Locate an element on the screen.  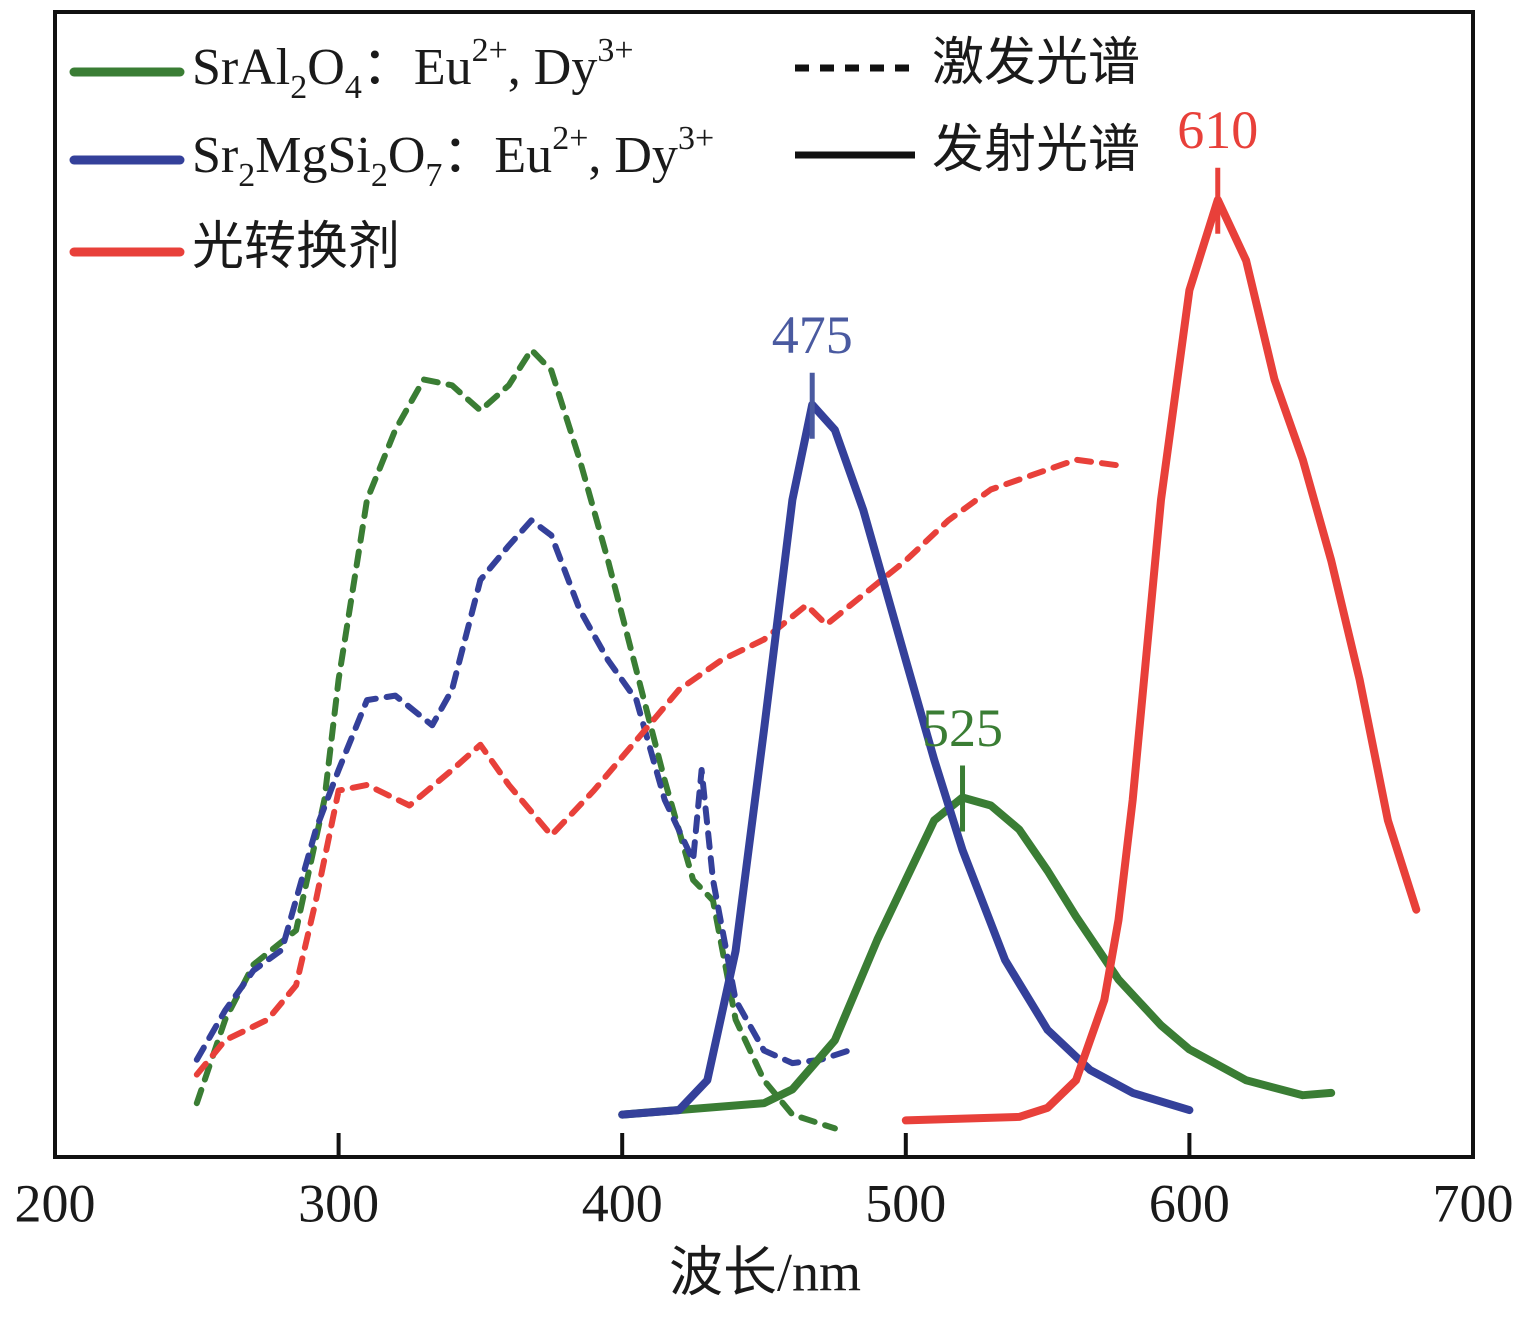
x-axis-label: 波长/nm is located at coordinates (765, 1272).